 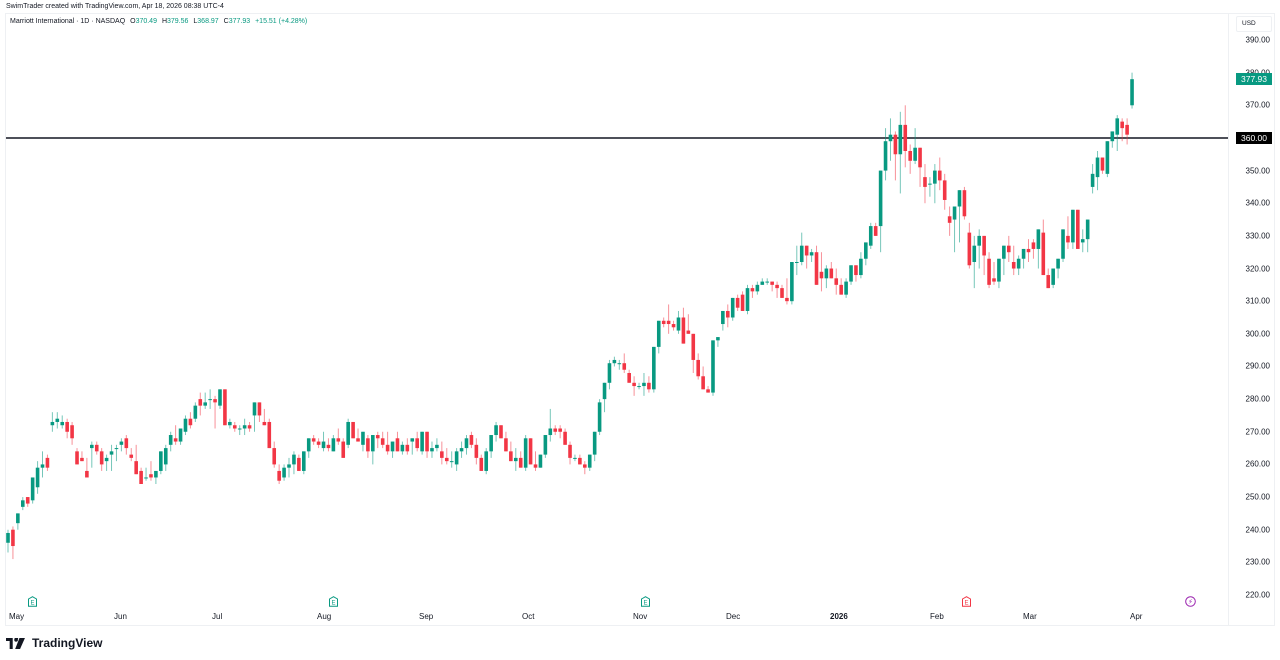 What do you see at coordinates (146, 21) in the screenshot?
I see `open-value: 370.49` at bounding box center [146, 21].